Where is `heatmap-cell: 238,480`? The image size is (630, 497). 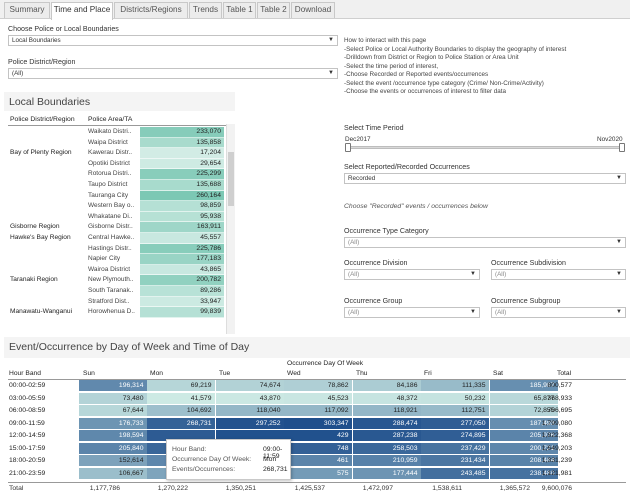 heatmap-cell: 238,480 is located at coordinates (524, 473).